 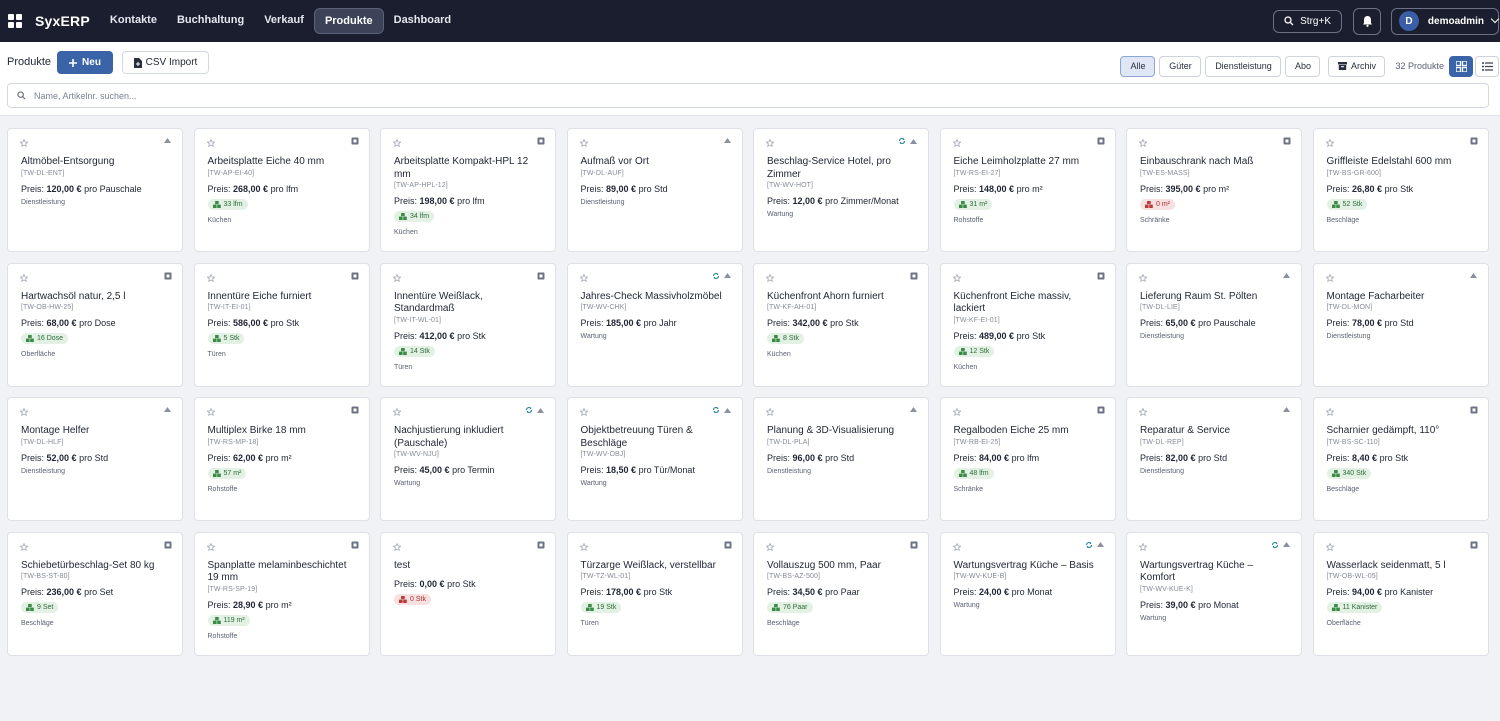 I want to click on product-name: Küchenfront Ahorn furniert, so click(x=825, y=296).